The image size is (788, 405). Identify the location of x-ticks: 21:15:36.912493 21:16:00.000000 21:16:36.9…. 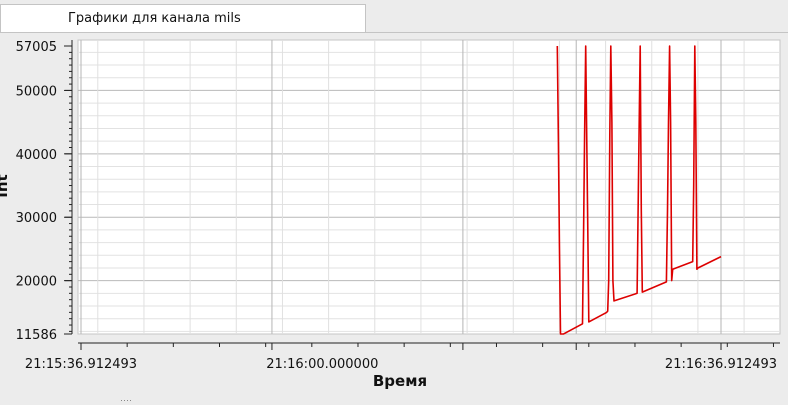
(401, 364).